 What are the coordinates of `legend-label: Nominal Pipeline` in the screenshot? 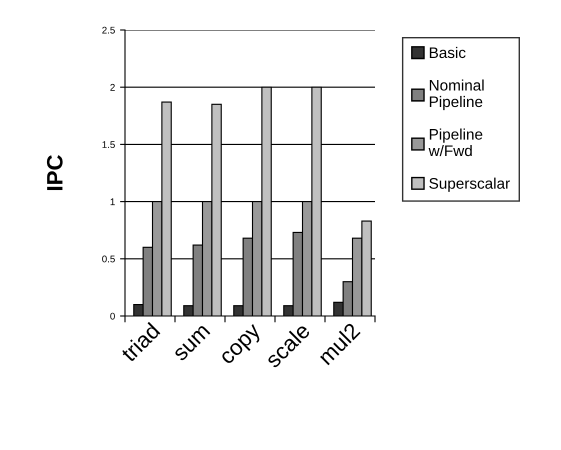 It's located at (457, 94).